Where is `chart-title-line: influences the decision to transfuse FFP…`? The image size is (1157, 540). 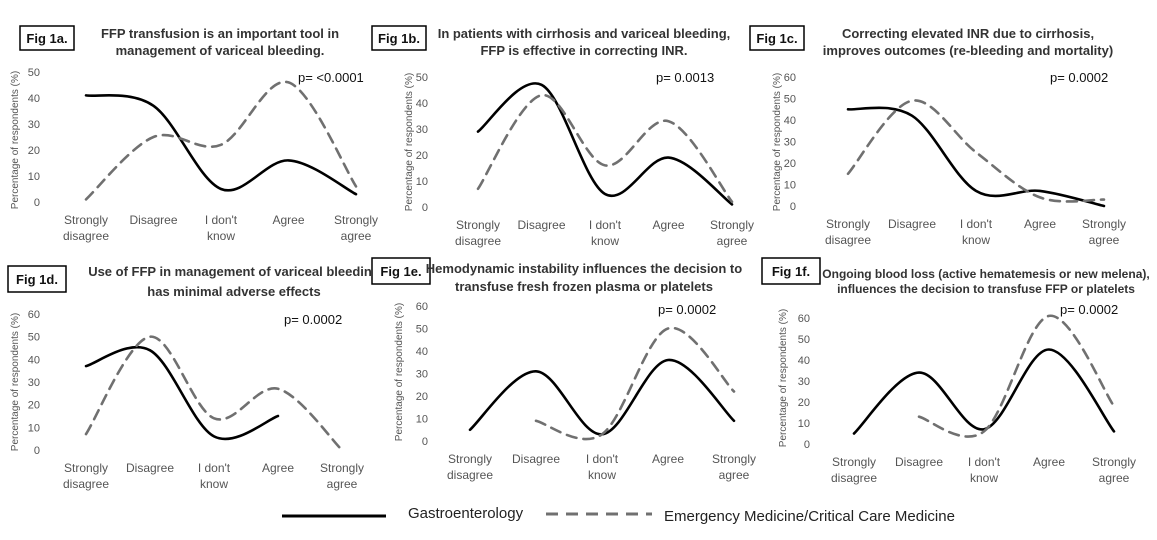 chart-title-line: influences the decision to transfuse FFP… is located at coordinates (986, 289).